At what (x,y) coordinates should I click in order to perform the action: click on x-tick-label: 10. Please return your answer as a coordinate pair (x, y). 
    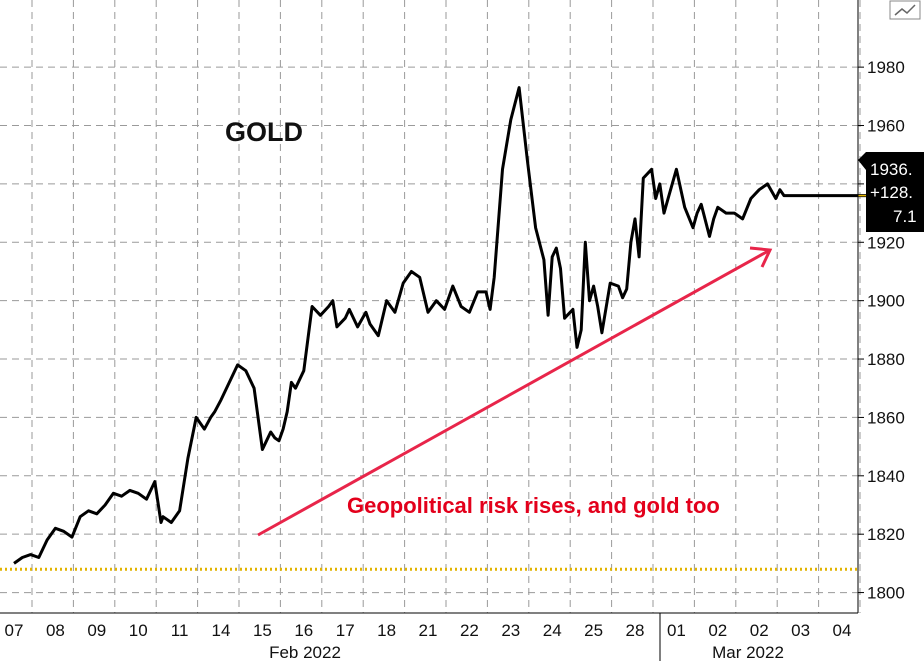
    Looking at the image, I should click on (138, 630).